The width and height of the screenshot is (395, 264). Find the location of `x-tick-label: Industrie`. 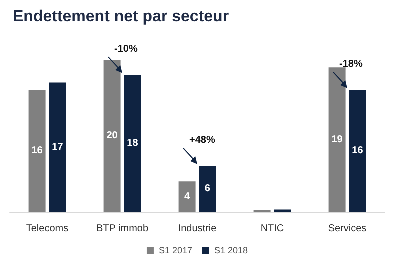

x-tick-label: Industrie is located at coordinates (198, 229).